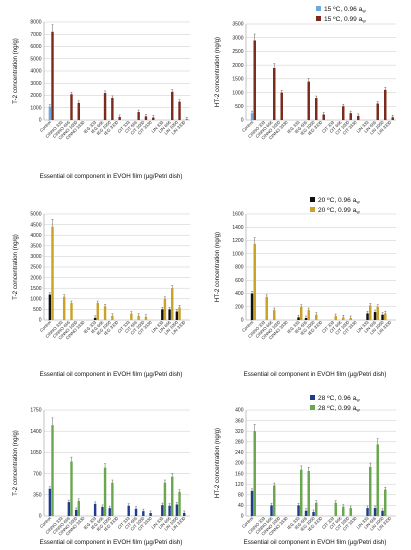 The width and height of the screenshot is (411, 550). What do you see at coordinates (339, 409) in the screenshot?
I see `legend-entry: 28 ºC, 0.99 aw` at bounding box center [339, 409].